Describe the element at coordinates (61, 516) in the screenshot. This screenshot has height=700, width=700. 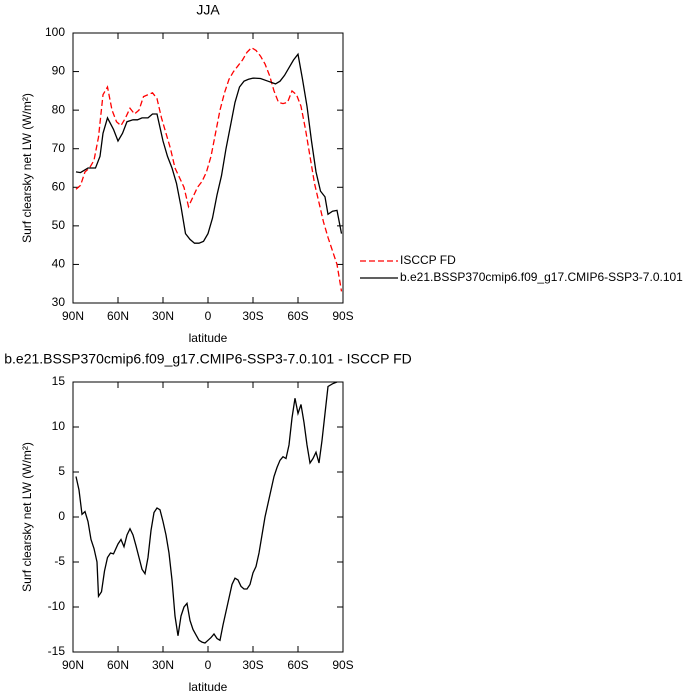
I see `y-tick-label: 0` at that location.